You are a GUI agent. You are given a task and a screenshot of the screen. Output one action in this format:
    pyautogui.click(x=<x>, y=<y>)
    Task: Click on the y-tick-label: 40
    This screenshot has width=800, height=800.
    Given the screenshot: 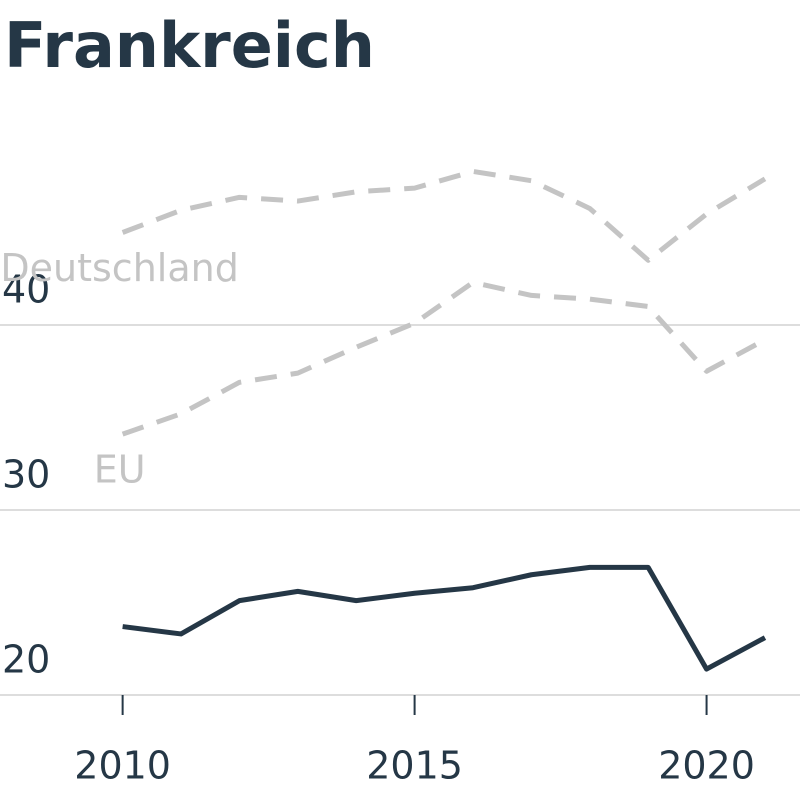 What is the action you would take?
    pyautogui.click(x=26, y=290)
    